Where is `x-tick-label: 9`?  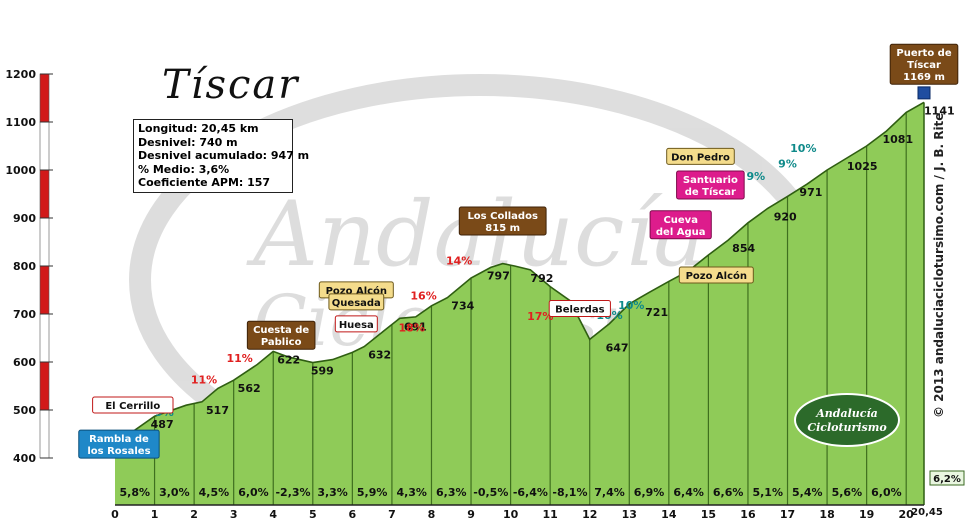 x-tick-label: 9 is located at coordinates (471, 514).